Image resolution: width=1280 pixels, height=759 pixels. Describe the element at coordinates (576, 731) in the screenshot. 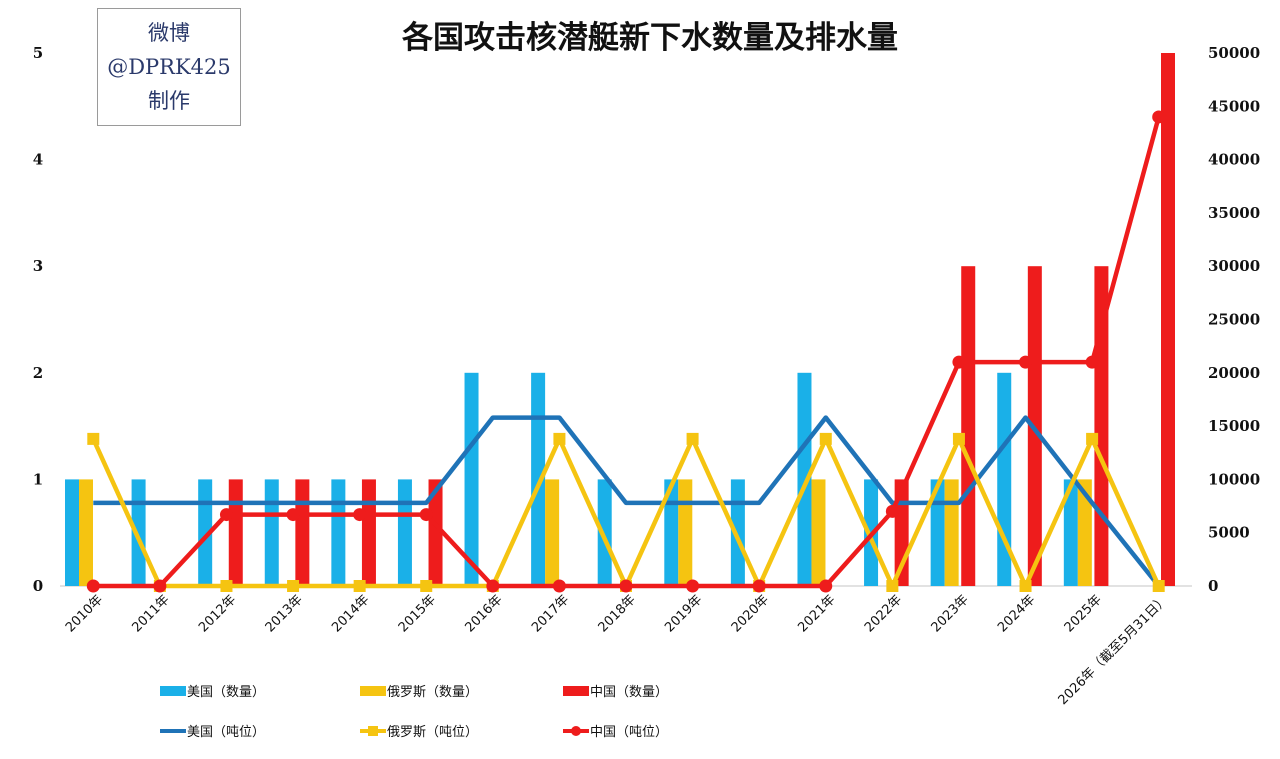

I see `legend-marker` at that location.